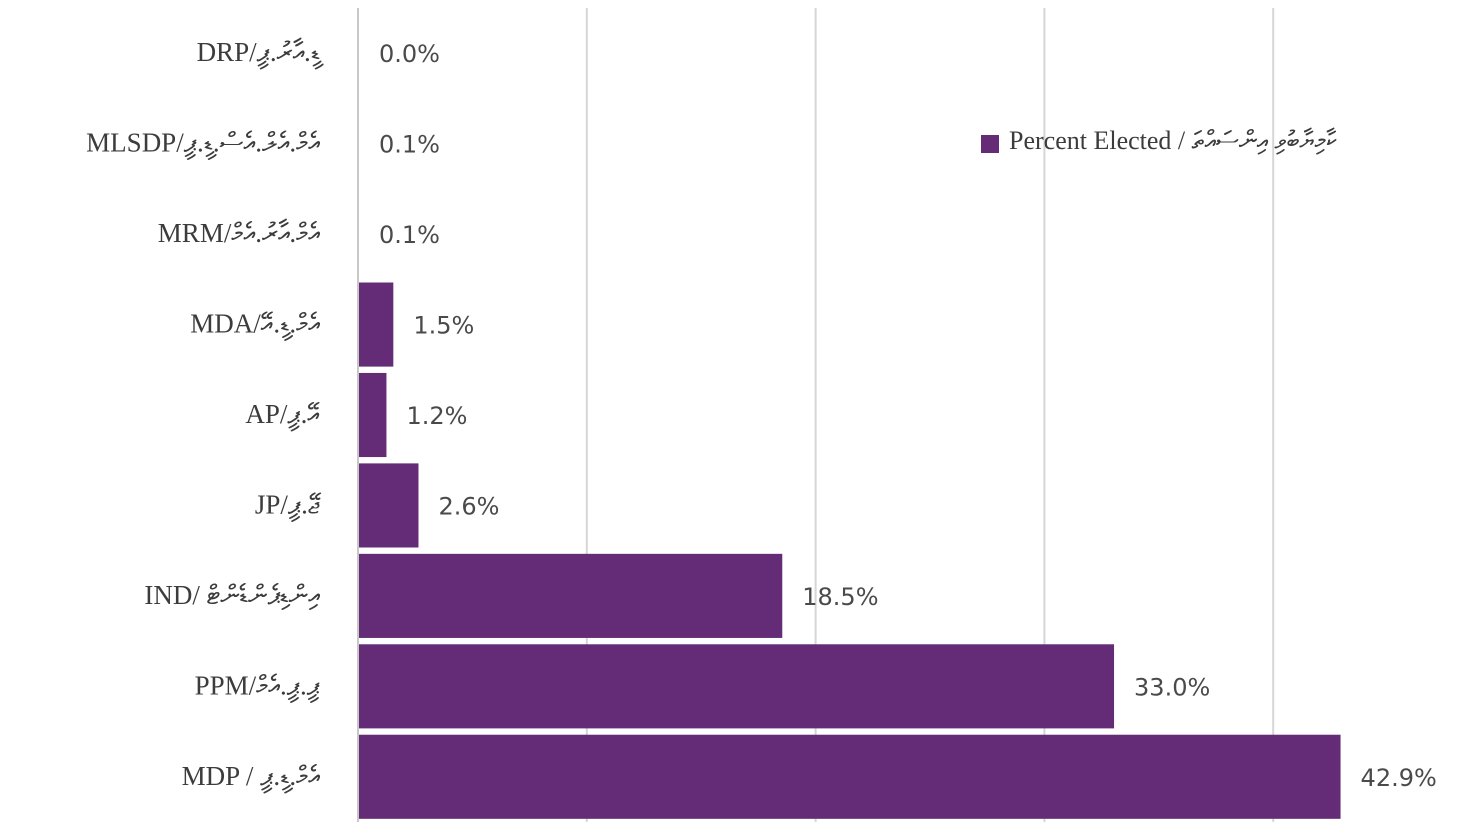 The width and height of the screenshot is (1483, 822). Describe the element at coordinates (232, 595) in the screenshot. I see `category-label: IND/ އިންޑިޕެންޑެންޓް` at that location.